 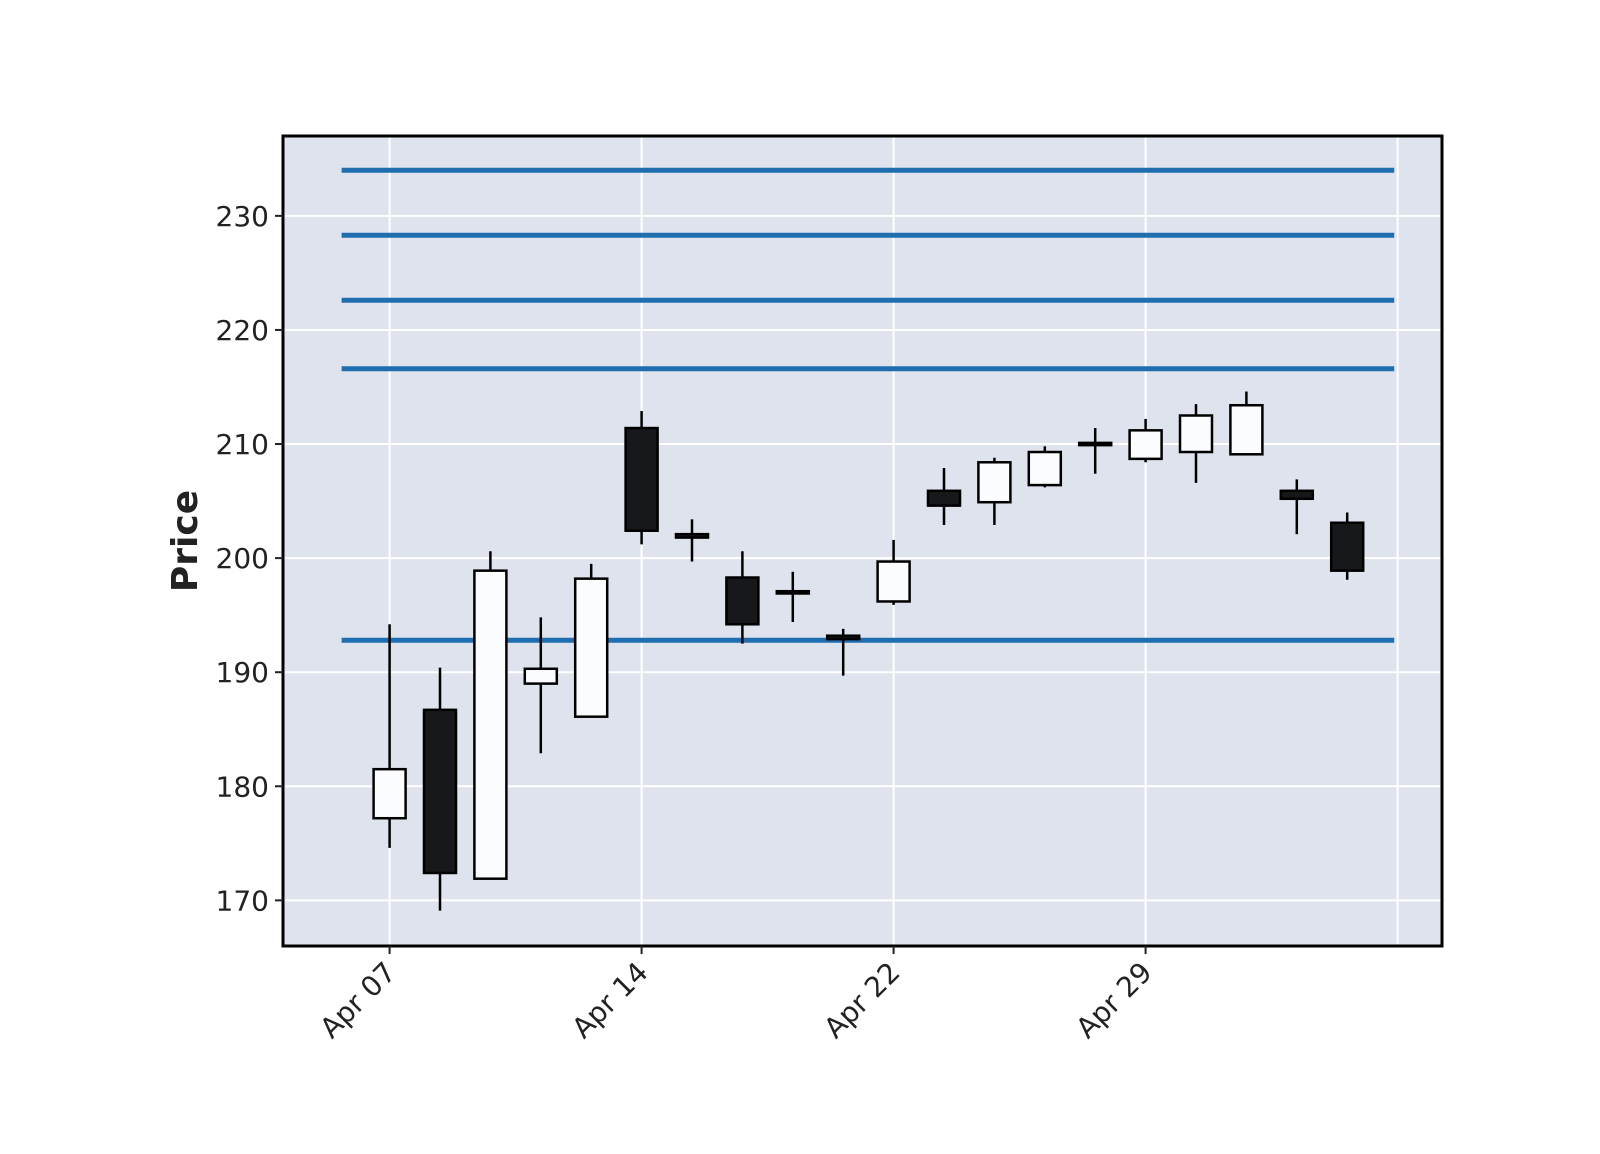 What do you see at coordinates (242, 672) in the screenshot?
I see `y-tick-label: 190` at bounding box center [242, 672].